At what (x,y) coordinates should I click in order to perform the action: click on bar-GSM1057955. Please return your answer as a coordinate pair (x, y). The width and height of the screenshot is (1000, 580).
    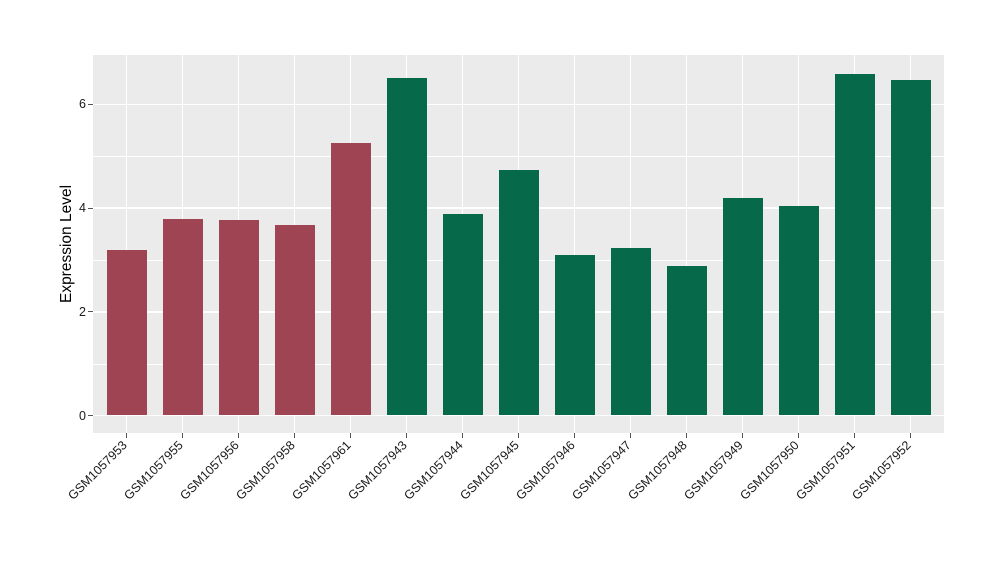
    Looking at the image, I should click on (182, 317).